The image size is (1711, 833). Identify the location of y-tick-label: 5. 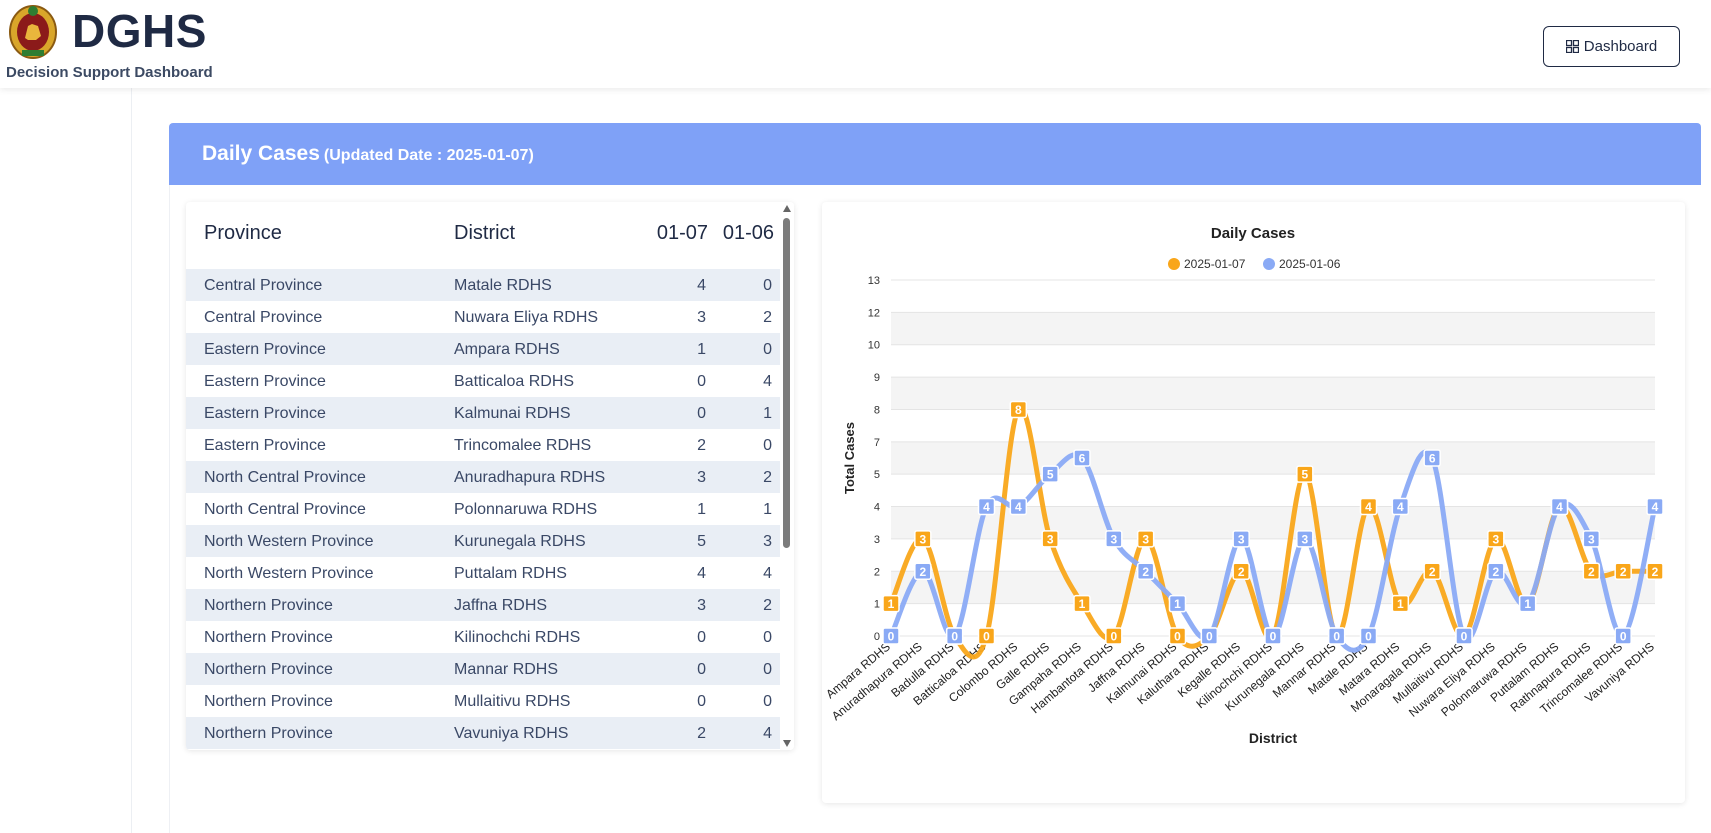
(877, 475).